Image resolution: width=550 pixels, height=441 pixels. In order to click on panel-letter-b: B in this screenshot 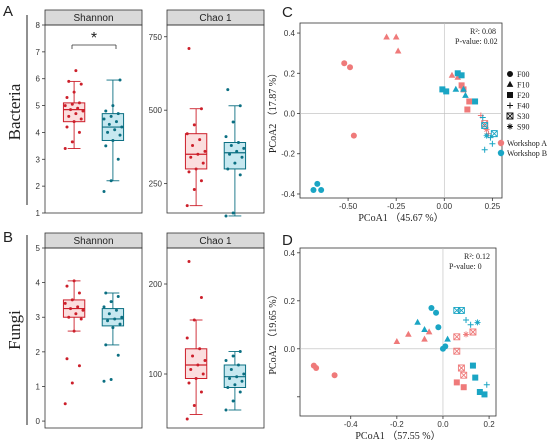, I will do `click(8, 237)`.